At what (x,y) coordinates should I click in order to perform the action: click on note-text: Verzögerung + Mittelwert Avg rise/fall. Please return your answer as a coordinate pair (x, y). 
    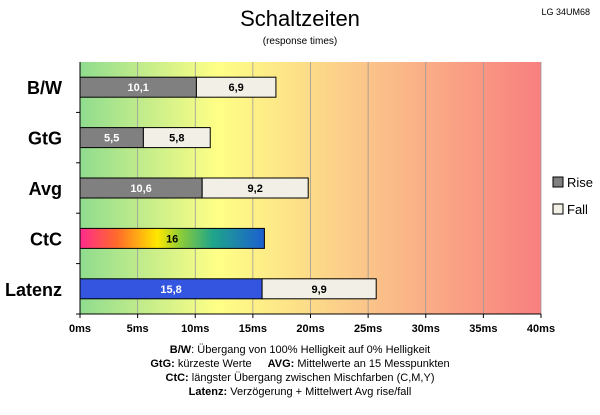
    Looking at the image, I should click on (319, 392).